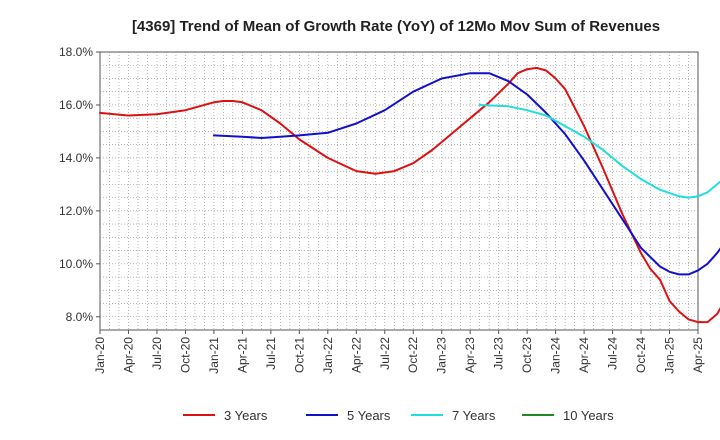 This screenshot has width=720, height=440. What do you see at coordinates (80, 317) in the screenshot?
I see `y-tick-label: 8.0%` at bounding box center [80, 317].